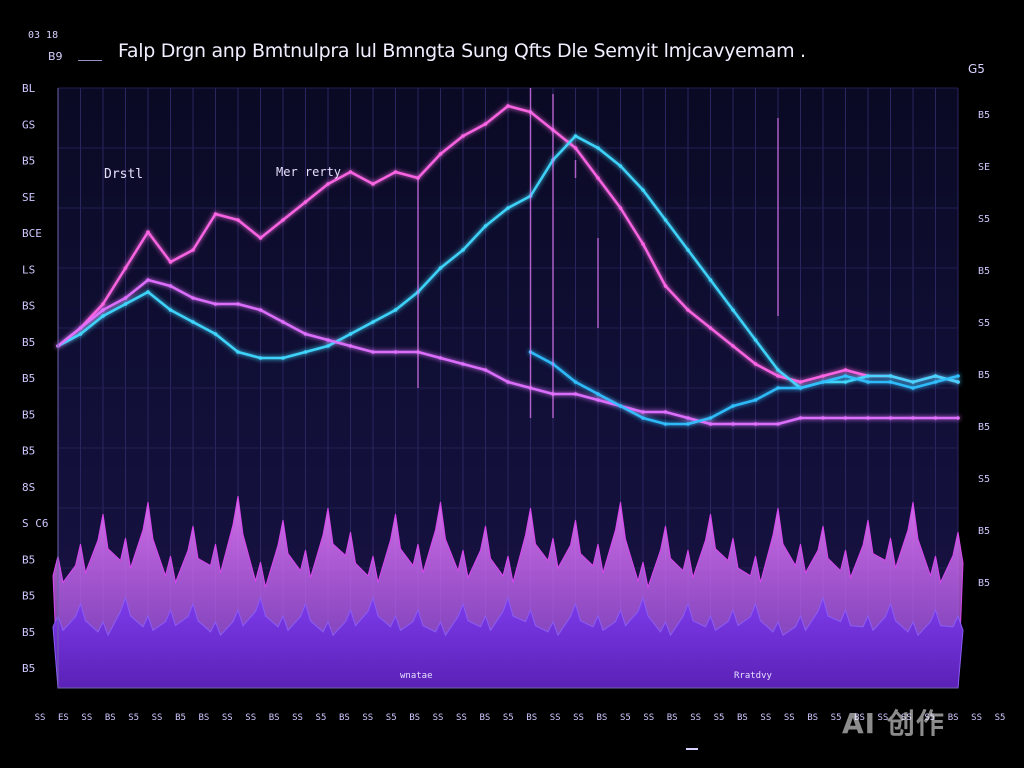 Image resolution: width=1024 pixels, height=768 pixels. I want to click on y-tick-left: LS, so click(28, 269).